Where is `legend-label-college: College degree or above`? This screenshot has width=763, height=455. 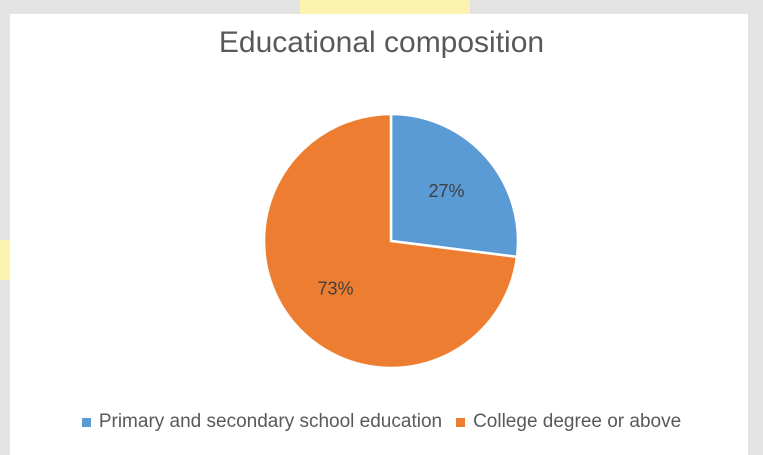 legend-label-college: College degree or above is located at coordinates (577, 421).